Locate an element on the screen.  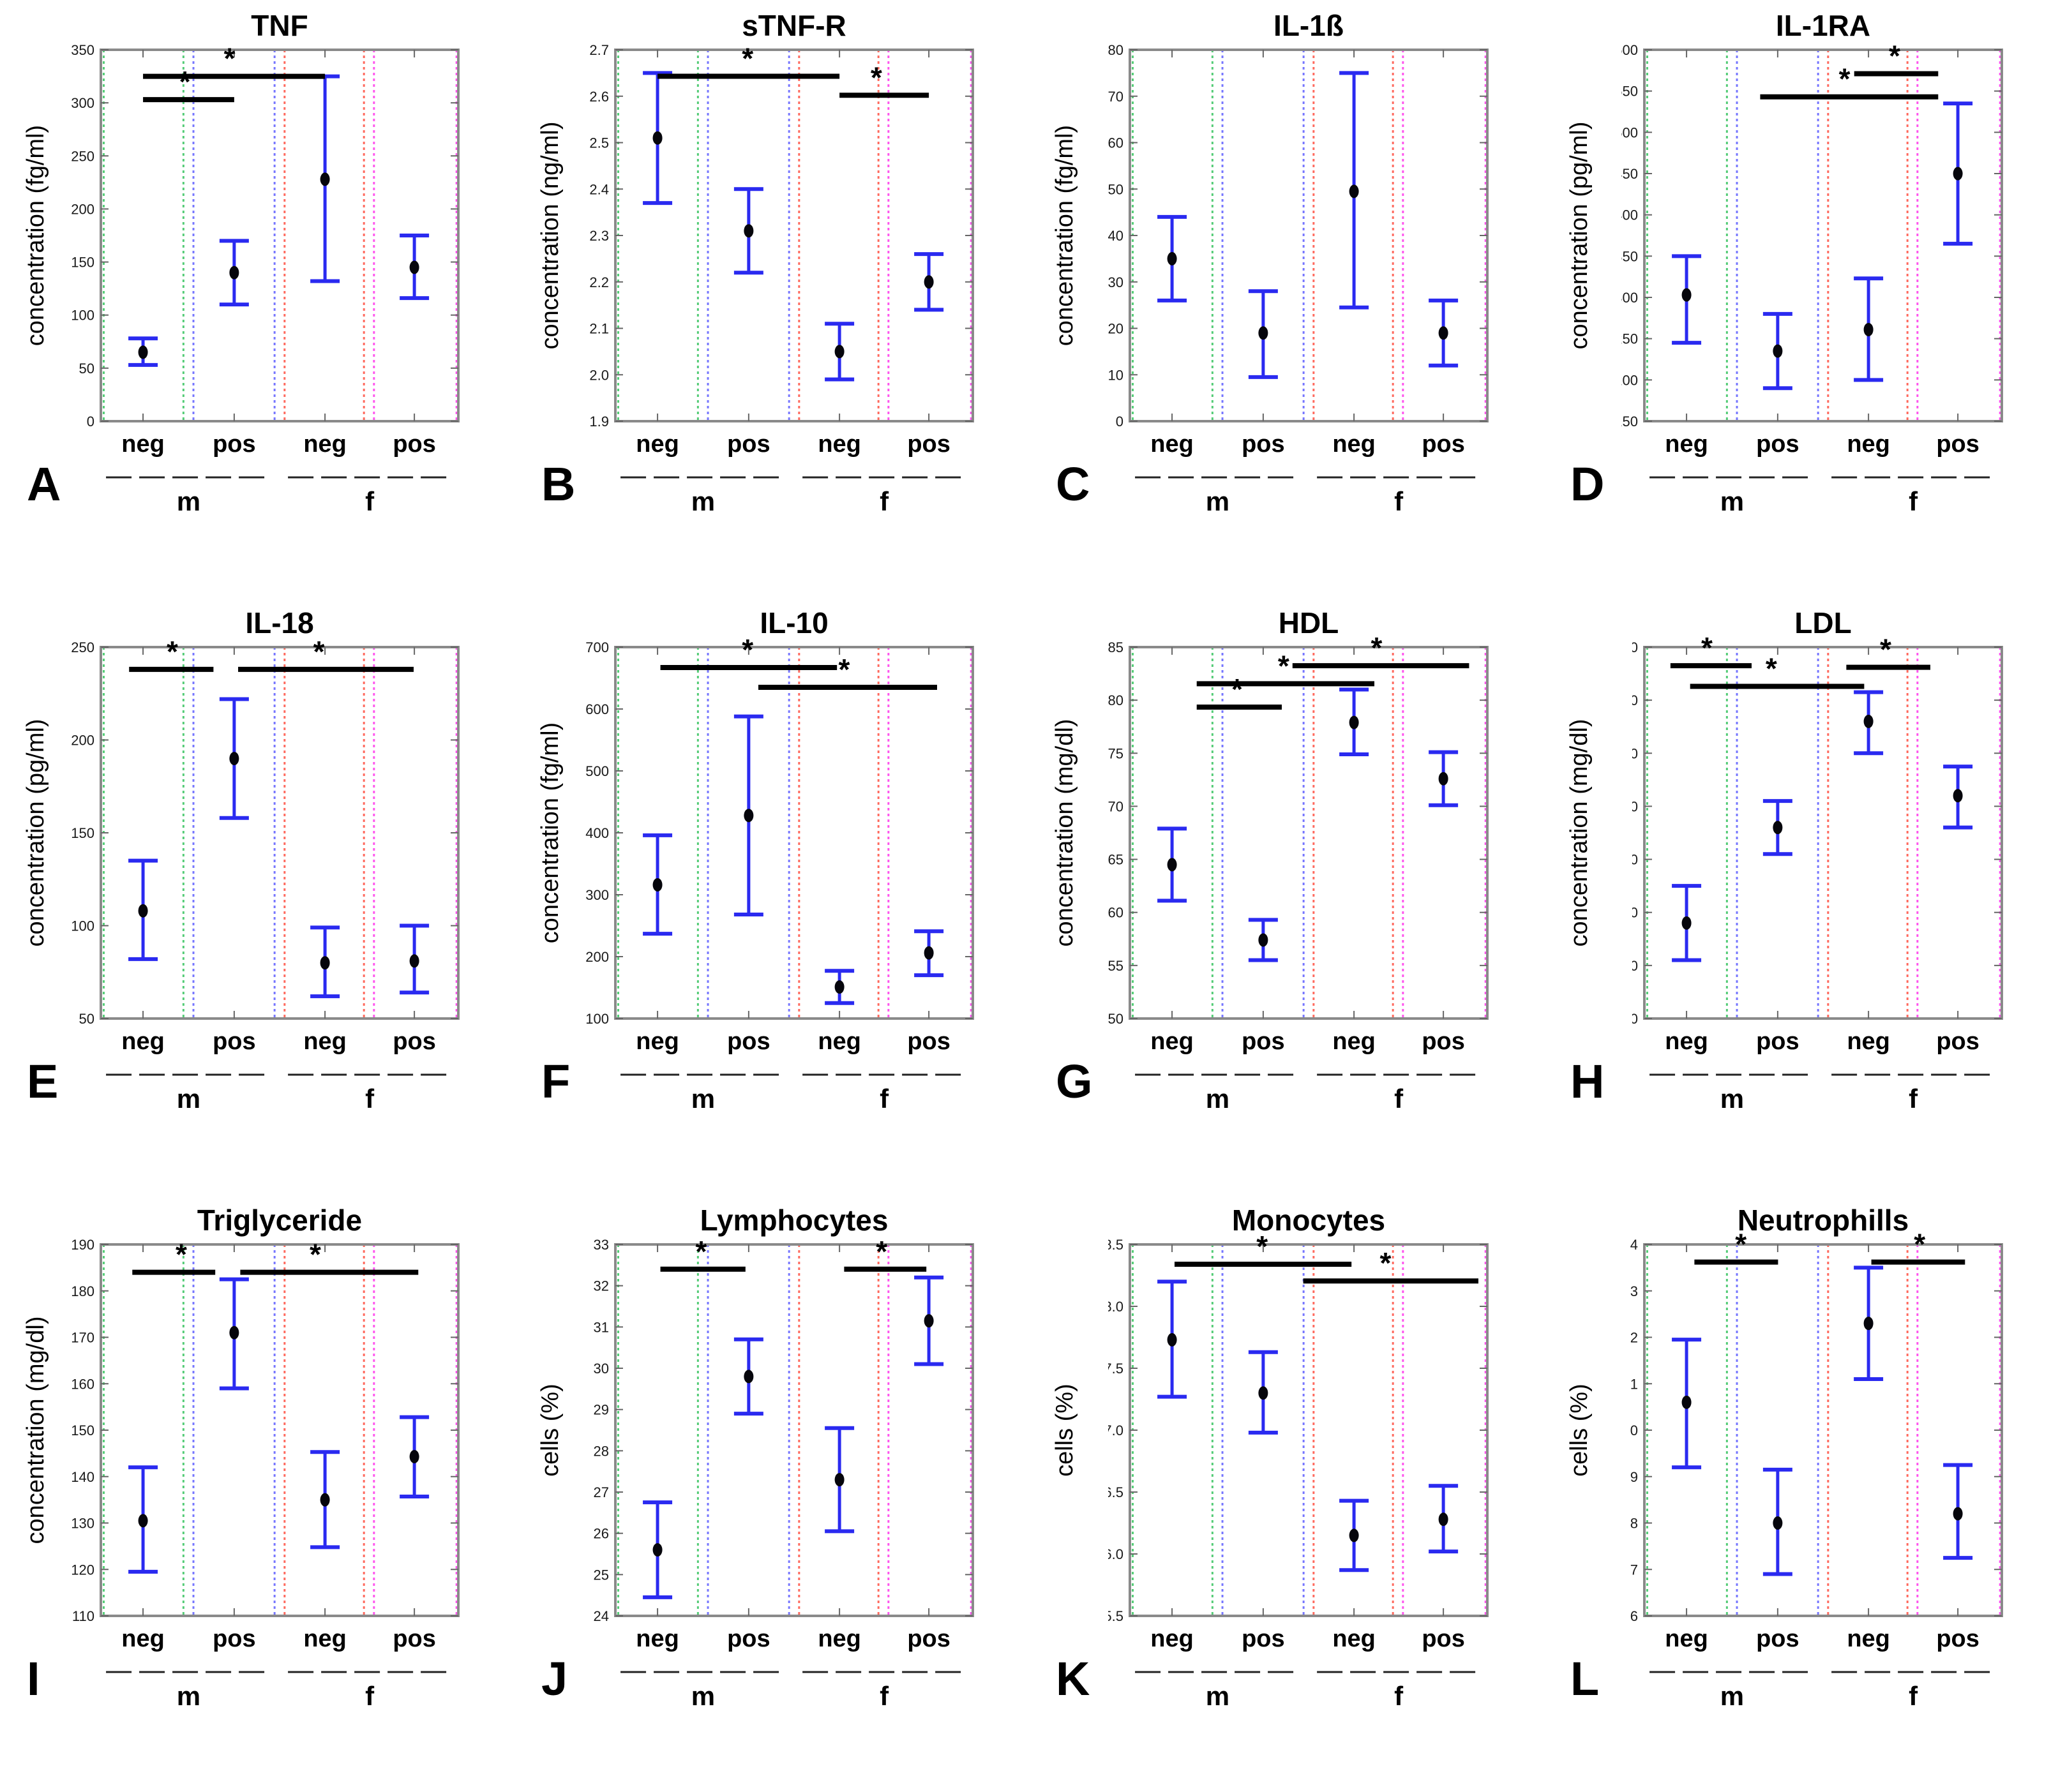
y-tick-label: 90 is located at coordinates (1630, 1019).